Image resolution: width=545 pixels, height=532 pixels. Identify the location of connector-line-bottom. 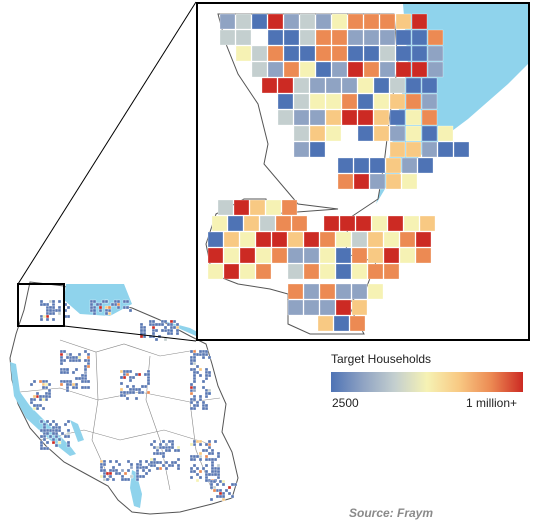
(130, 333).